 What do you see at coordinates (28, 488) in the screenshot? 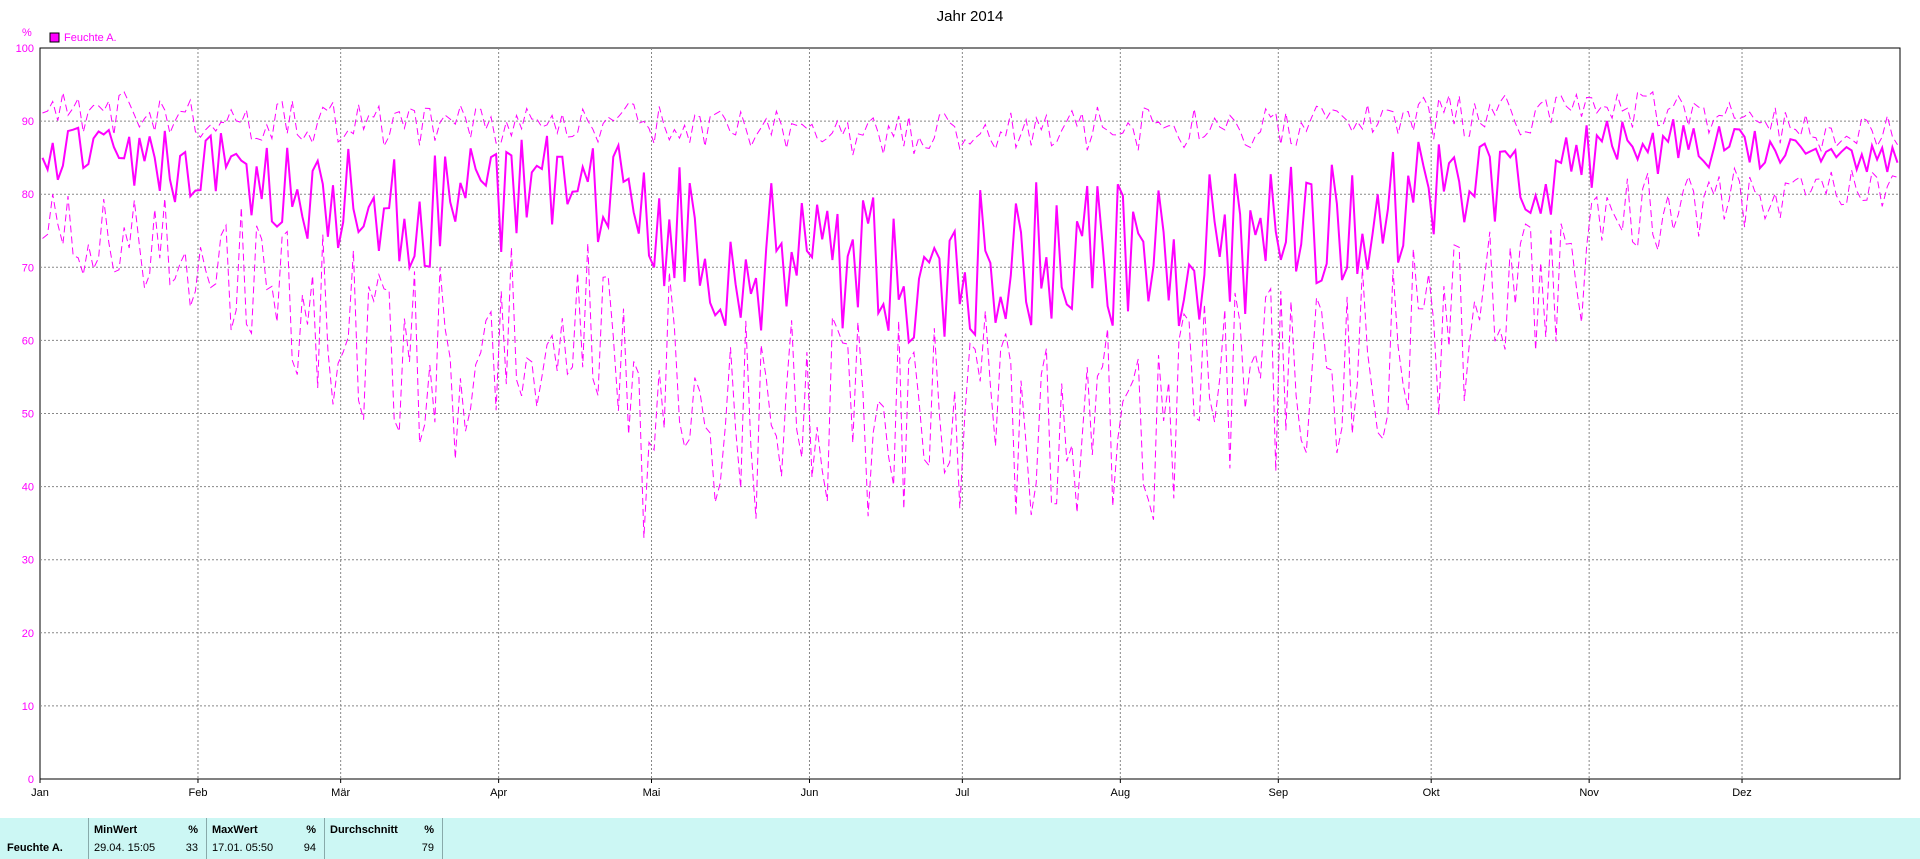
I see `y-tick-label: 40` at bounding box center [28, 488].